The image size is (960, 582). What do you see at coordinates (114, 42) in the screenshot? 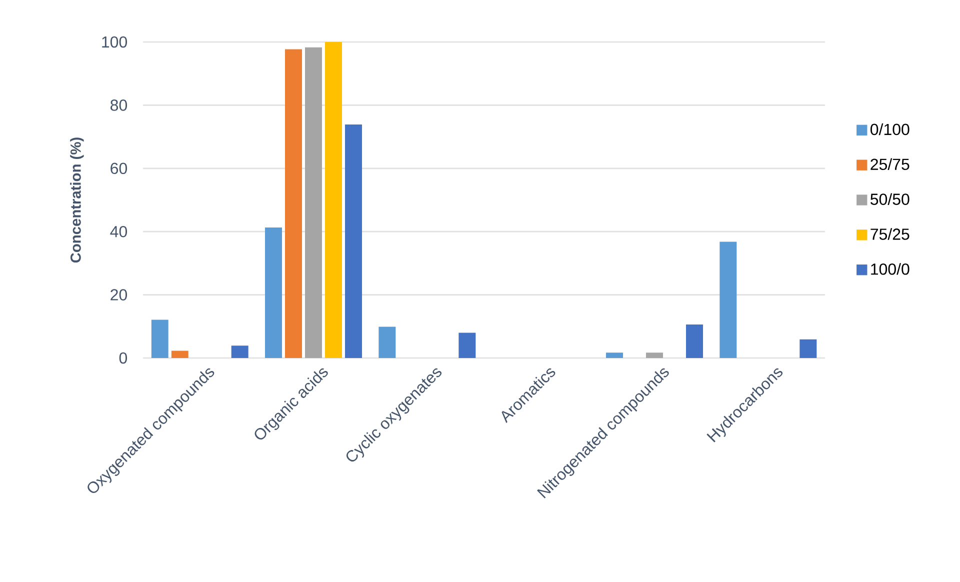
I see `y-tick-label: 100` at bounding box center [114, 42].